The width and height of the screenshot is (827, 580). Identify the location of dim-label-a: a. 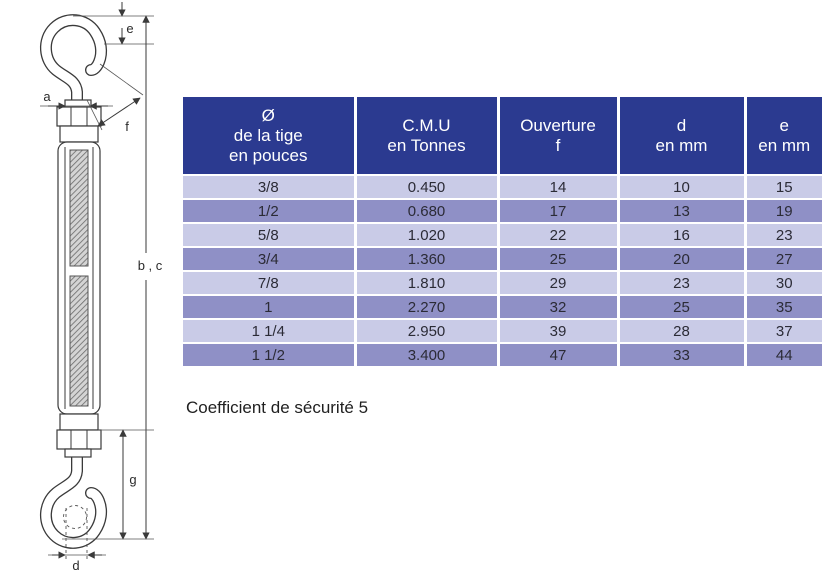
(47, 96).